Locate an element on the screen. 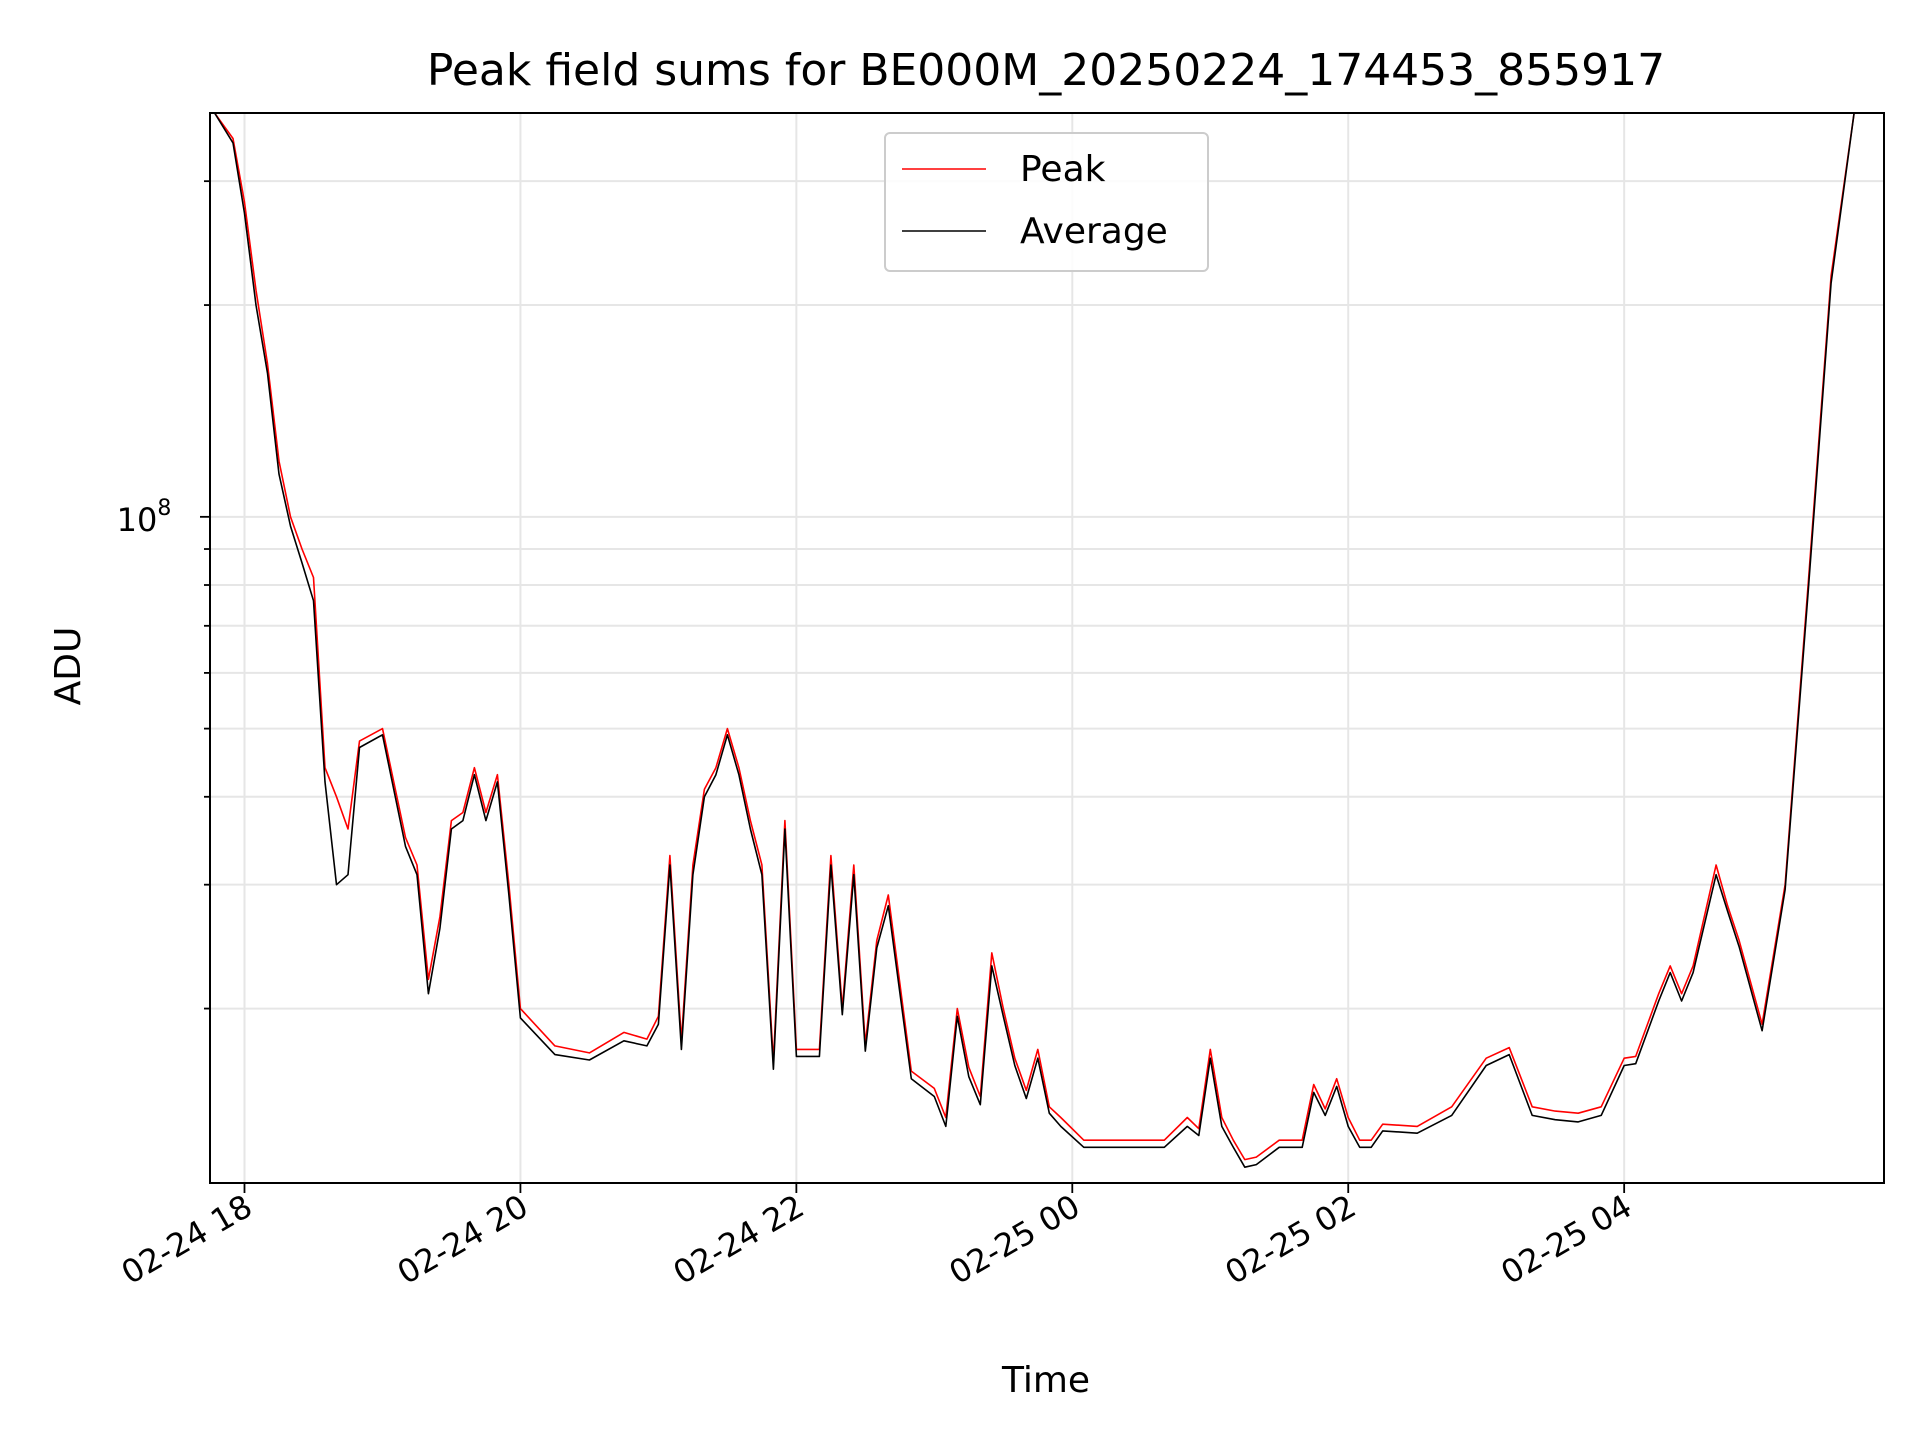  legend: Peak Average is located at coordinates (1046, 202).